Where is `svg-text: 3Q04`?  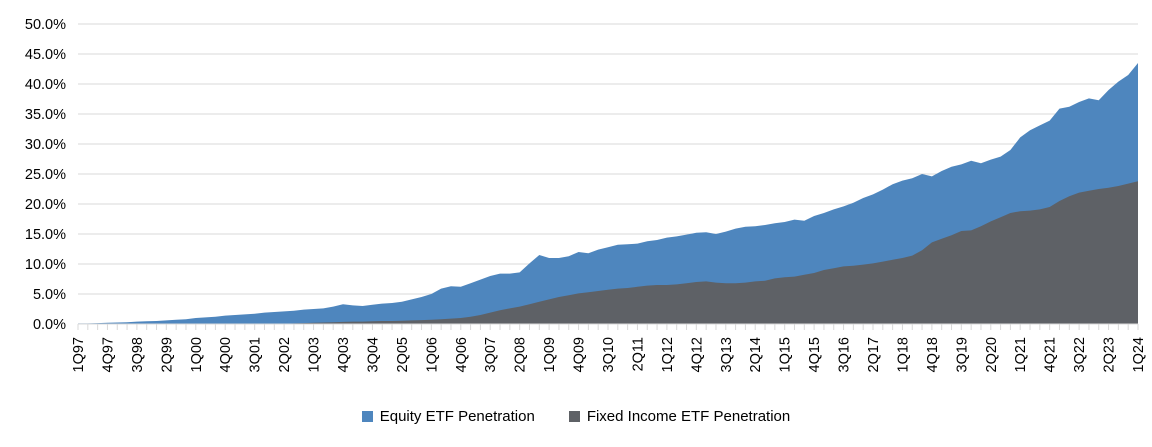
svg-text: 3Q04 is located at coordinates (373, 354).